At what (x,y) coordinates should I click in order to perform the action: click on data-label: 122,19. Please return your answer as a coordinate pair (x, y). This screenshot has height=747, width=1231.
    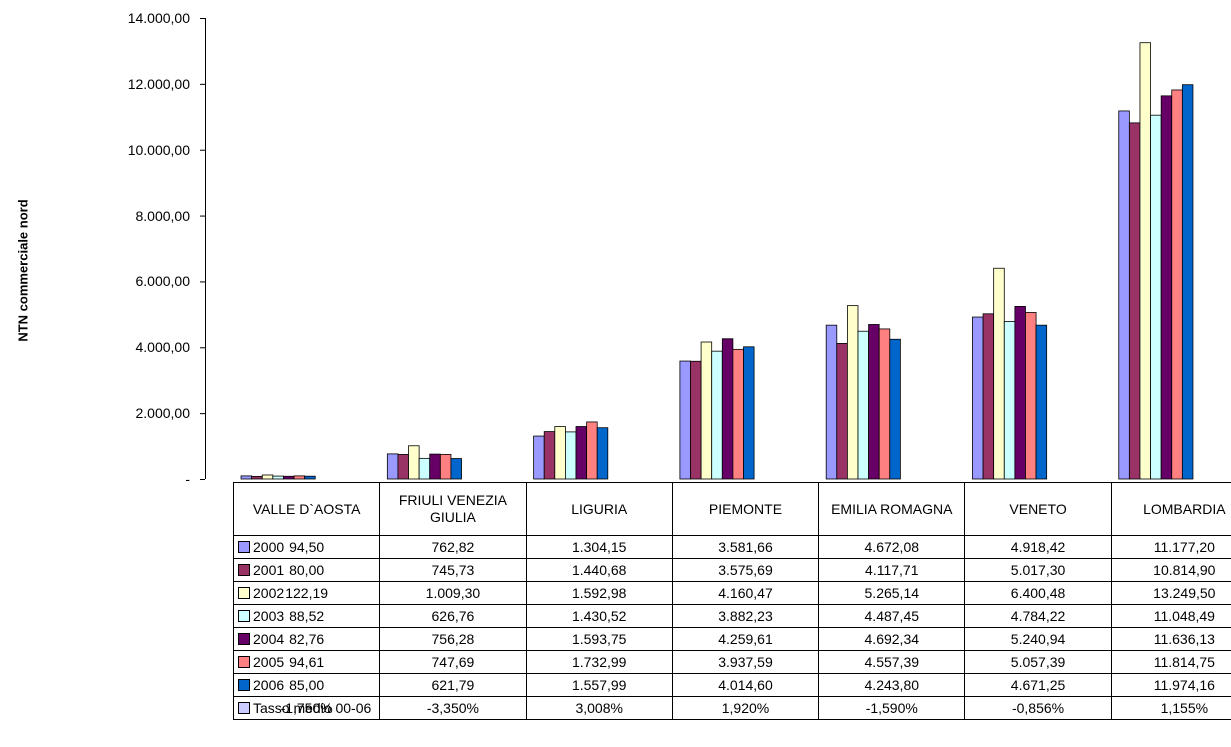
    Looking at the image, I should click on (306, 593).